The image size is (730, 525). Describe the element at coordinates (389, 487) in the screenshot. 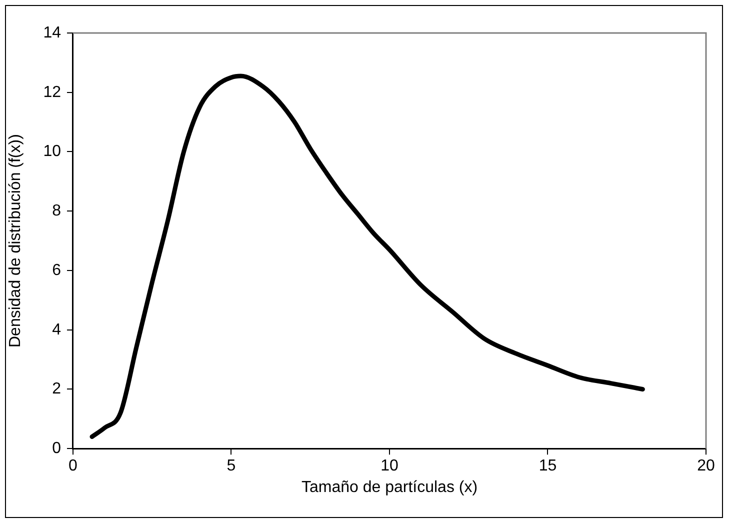

I see `x-axis-title: Tamaño de partículas (x)` at that location.